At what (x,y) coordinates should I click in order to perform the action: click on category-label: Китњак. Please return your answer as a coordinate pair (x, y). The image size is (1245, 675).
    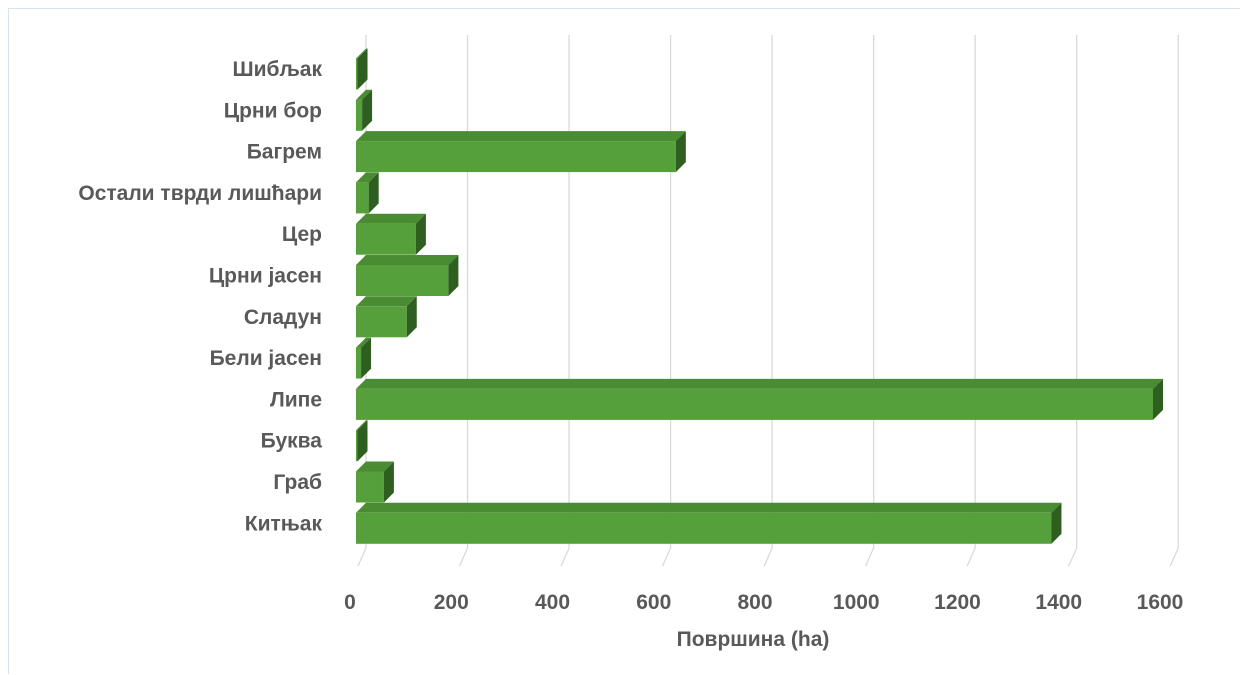
    Looking at the image, I should click on (284, 523).